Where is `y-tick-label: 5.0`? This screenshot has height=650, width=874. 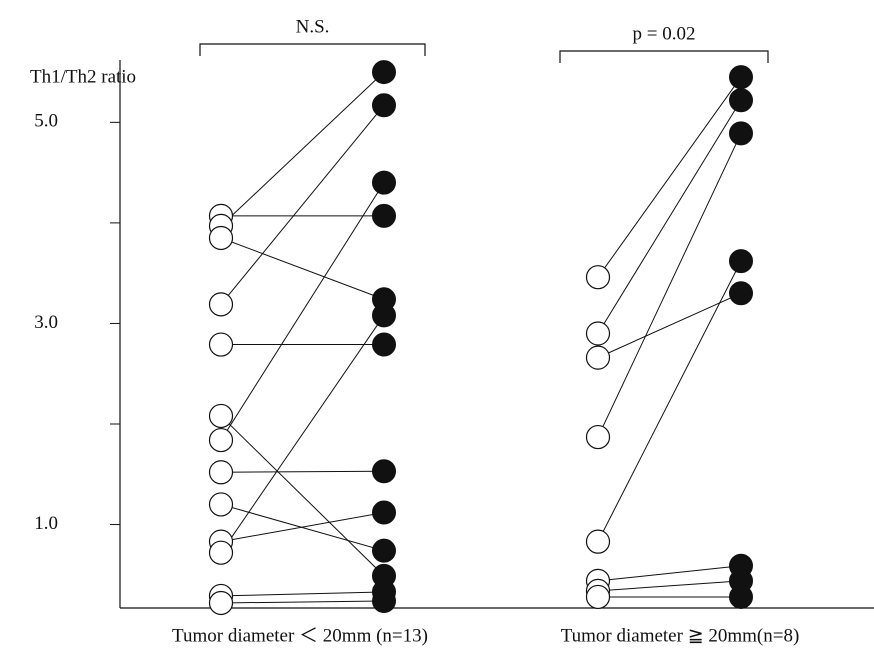
y-tick-label: 5.0 is located at coordinates (46, 121).